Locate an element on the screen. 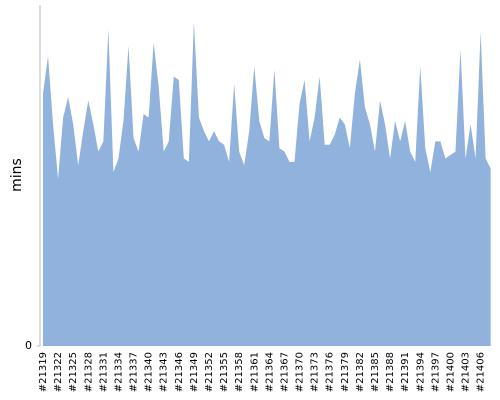  x-tick-label: #21391 is located at coordinates (405, 372).